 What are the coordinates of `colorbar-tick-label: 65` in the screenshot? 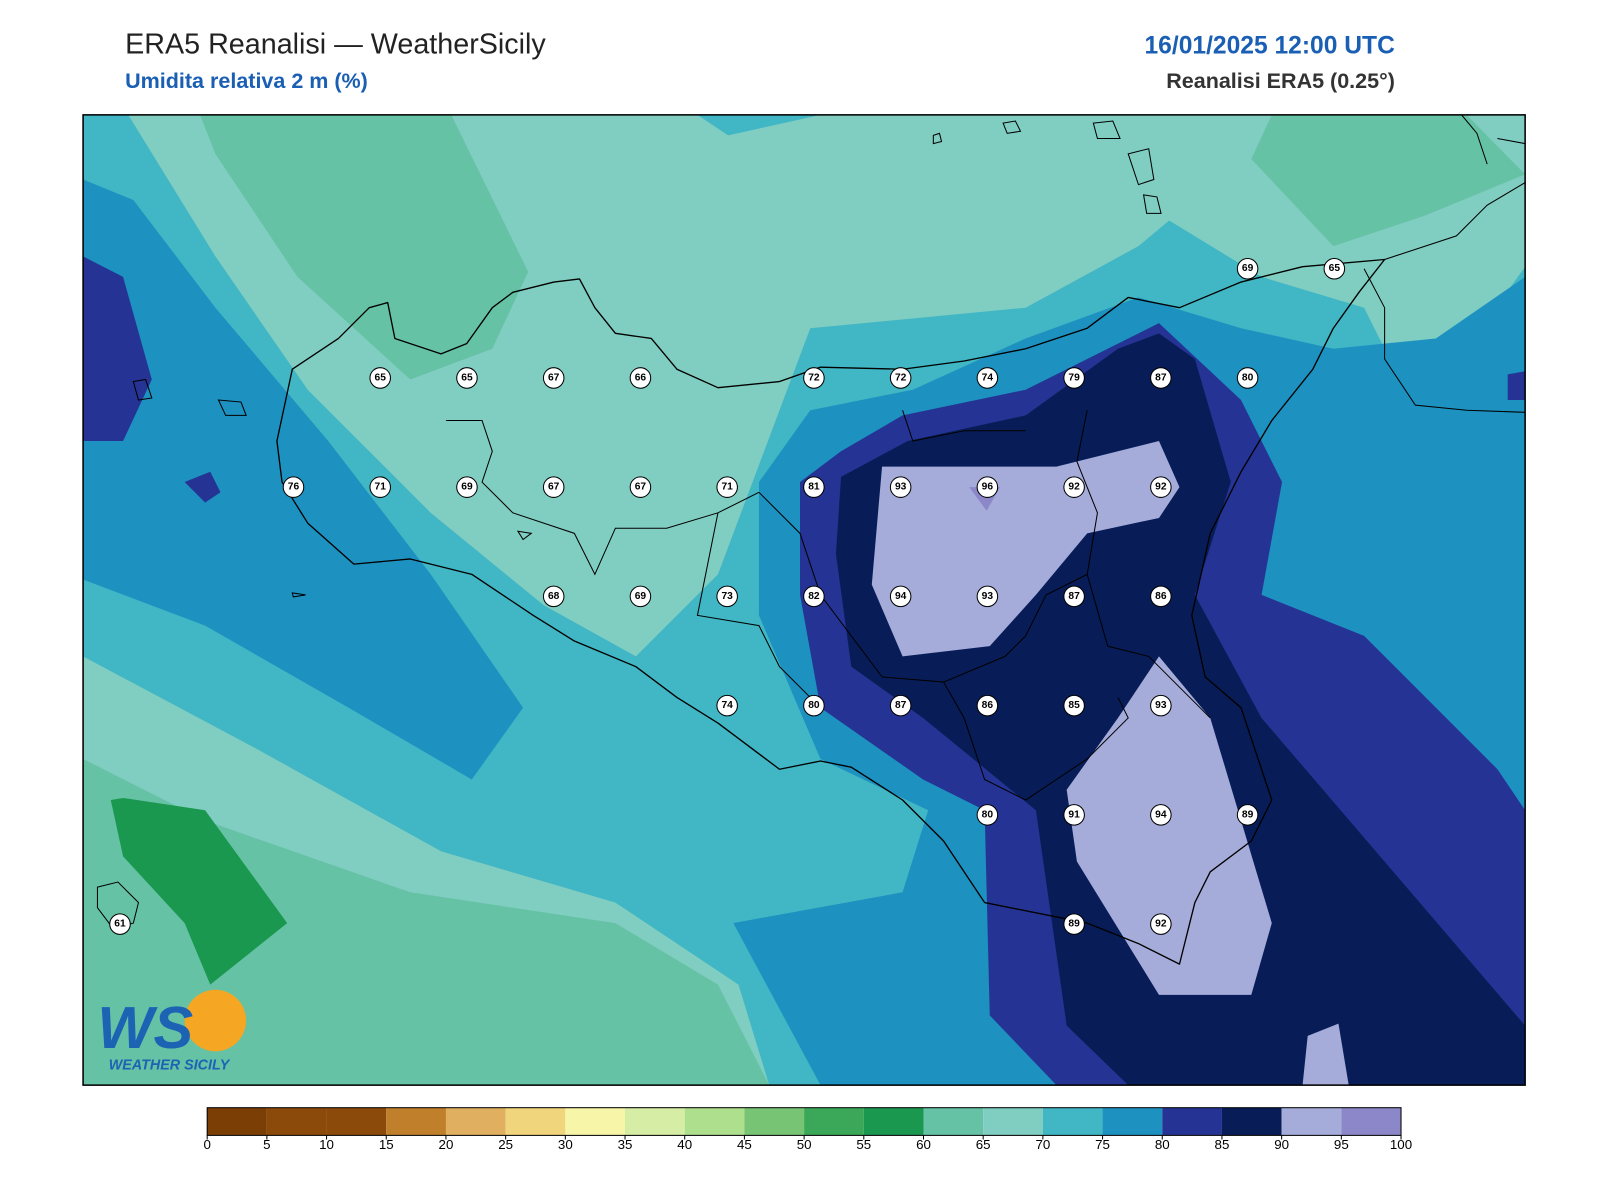 It's located at (983, 1144).